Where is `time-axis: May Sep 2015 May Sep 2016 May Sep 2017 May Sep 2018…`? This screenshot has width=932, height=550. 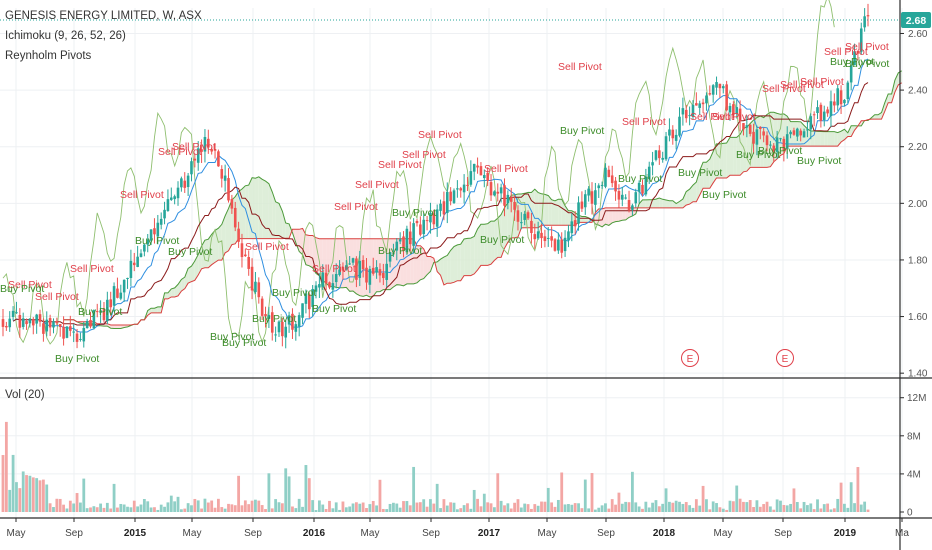 time-axis: May Sep 2015 May Sep 2016 May Sep 2017 May Sep 2018… is located at coordinates (458, 528).